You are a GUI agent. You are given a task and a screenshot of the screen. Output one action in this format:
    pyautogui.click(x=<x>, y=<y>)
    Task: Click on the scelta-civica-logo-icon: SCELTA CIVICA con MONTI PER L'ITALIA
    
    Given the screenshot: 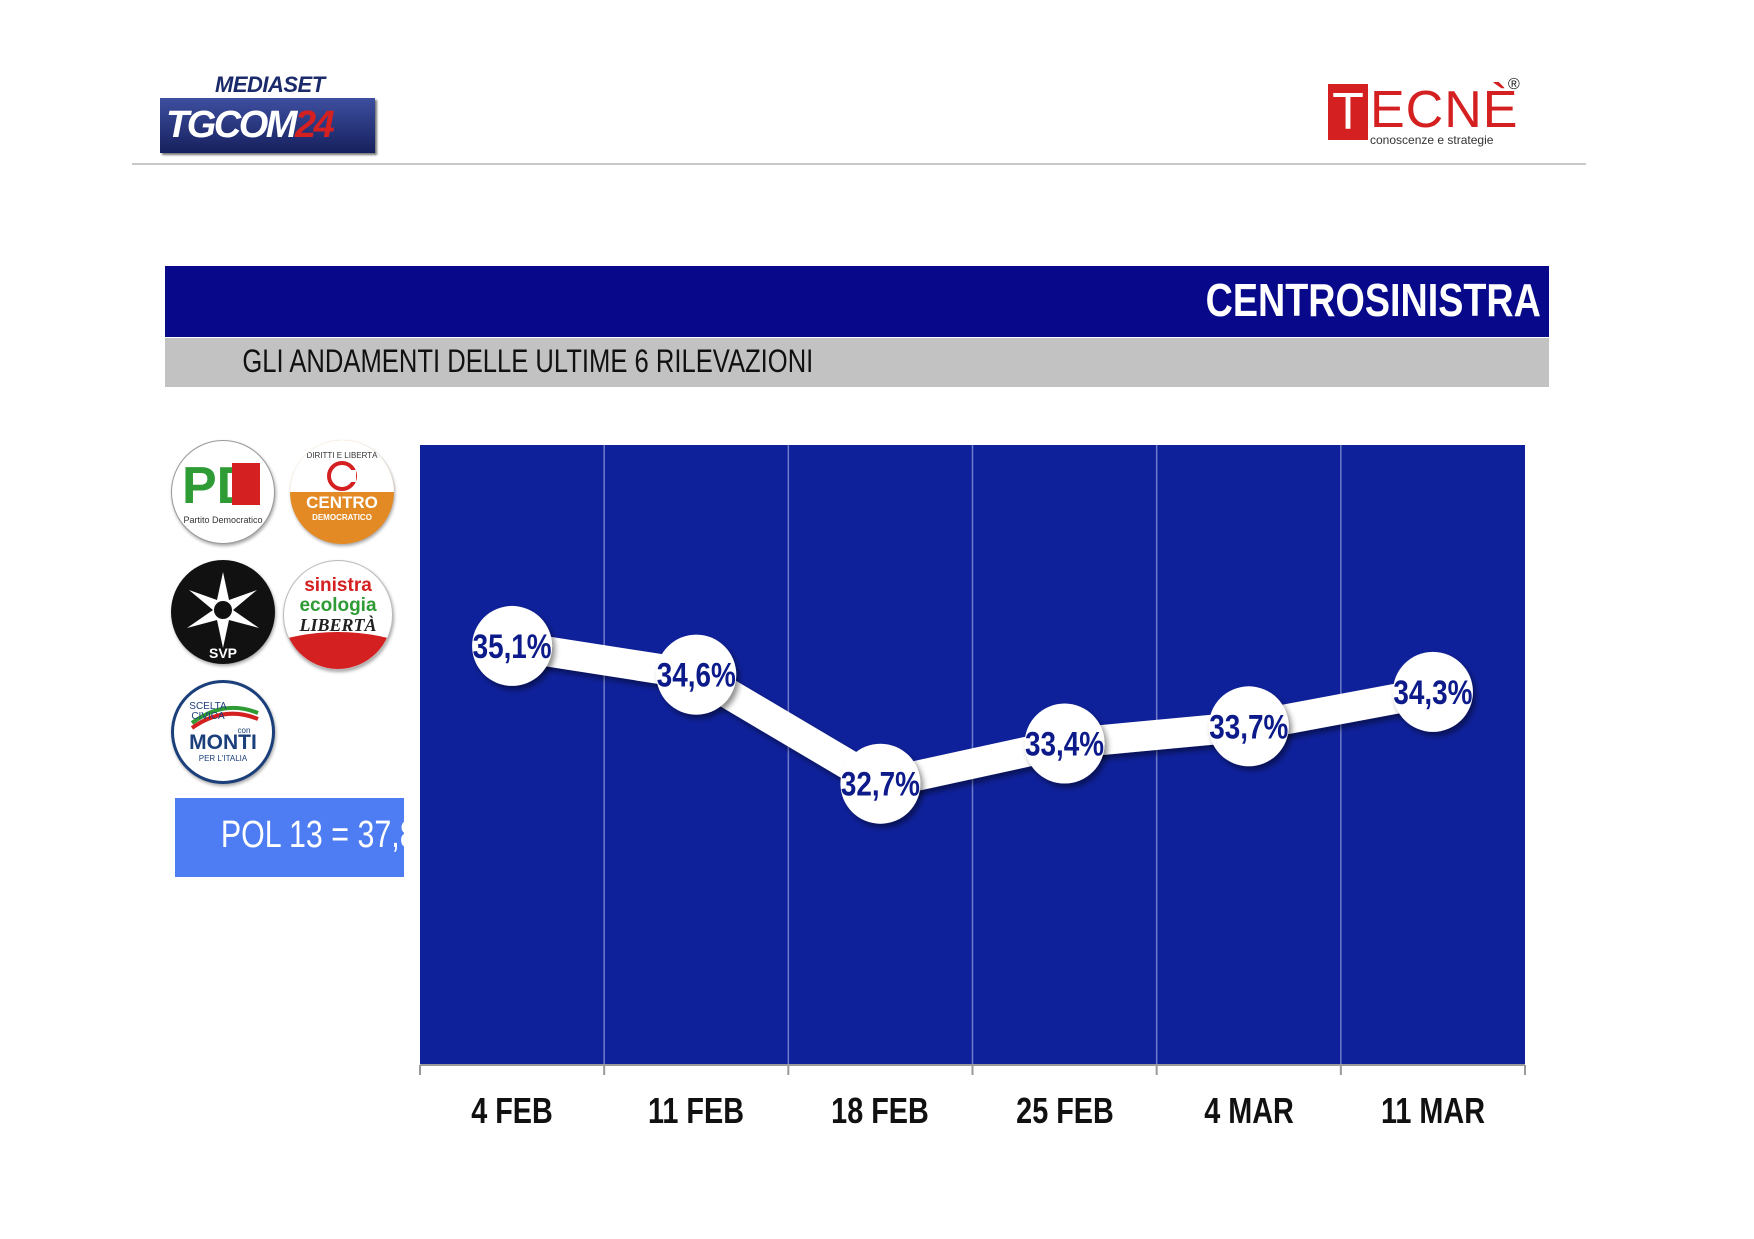 What is the action you would take?
    pyautogui.click(x=223, y=732)
    